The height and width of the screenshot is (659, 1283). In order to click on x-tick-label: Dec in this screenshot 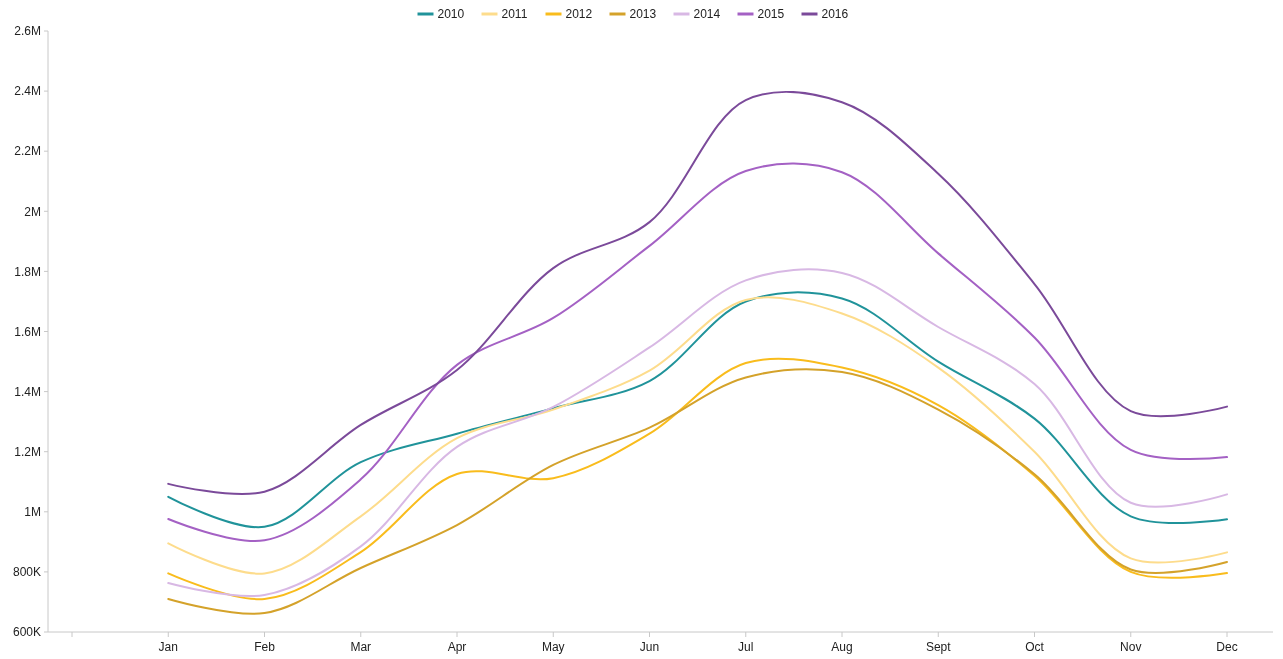, I will do `click(1227, 647)`.